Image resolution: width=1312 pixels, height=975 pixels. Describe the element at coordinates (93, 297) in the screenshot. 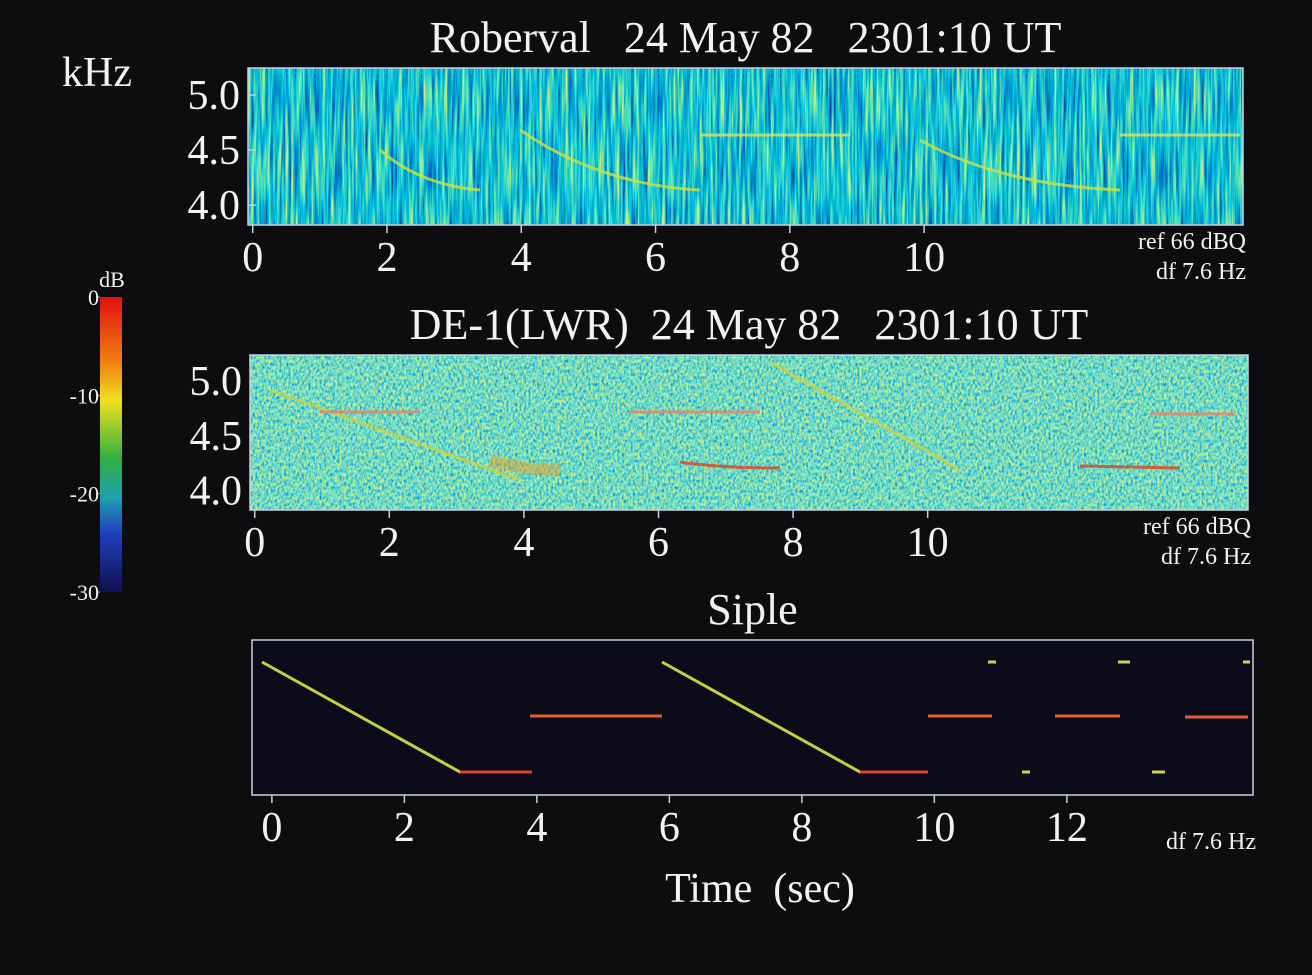

I see `colorbar-tick-label: 0` at that location.